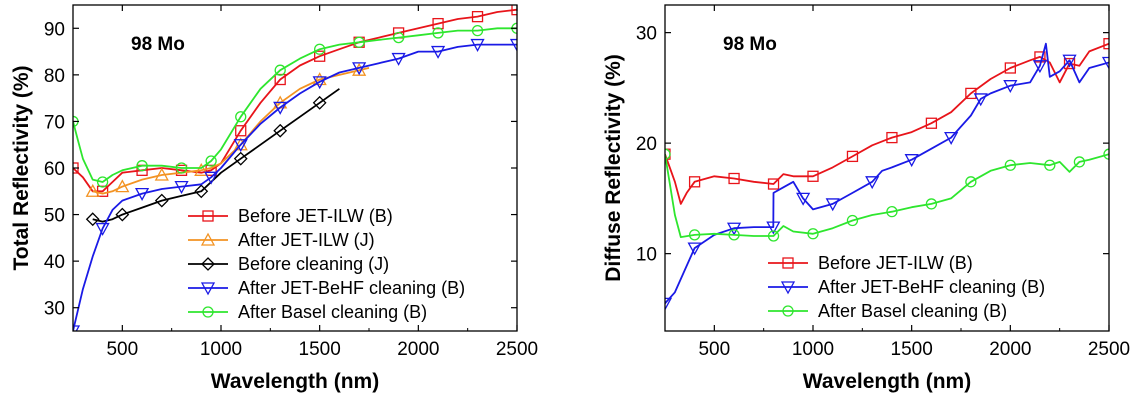  What do you see at coordinates (306, 240) in the screenshot?
I see `legend-label: After JET-ILW (J)` at bounding box center [306, 240].